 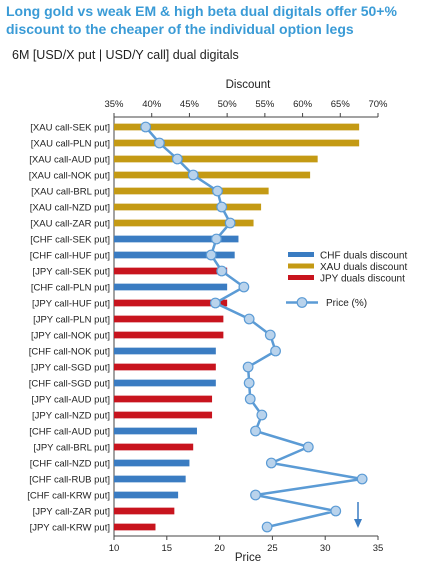 I want to click on legend-label: Price (%), so click(x=346, y=303).